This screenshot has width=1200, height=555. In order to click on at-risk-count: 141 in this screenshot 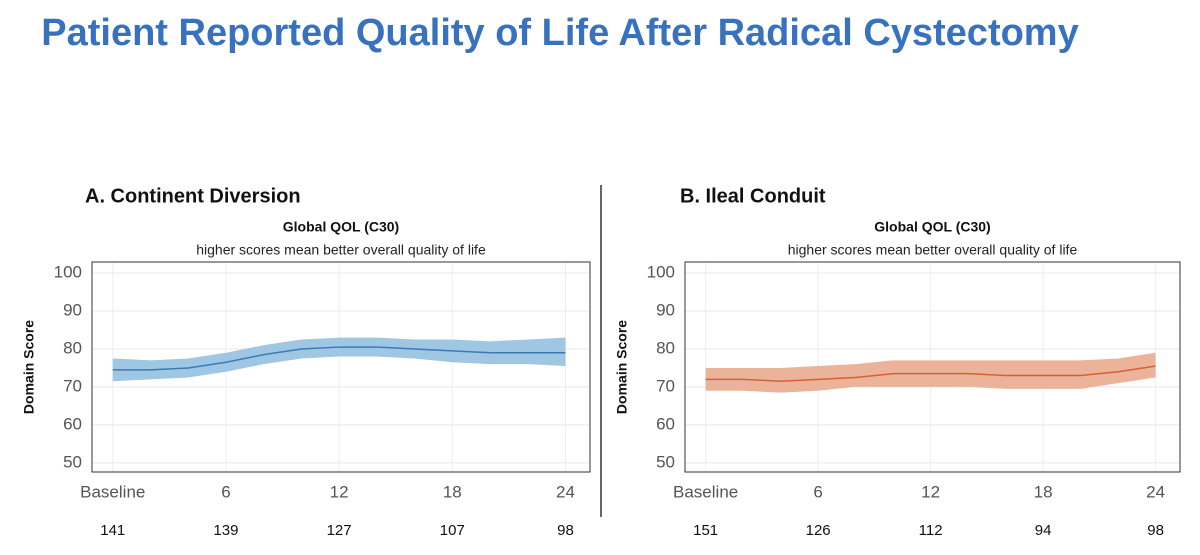, I will do `click(112, 530)`.